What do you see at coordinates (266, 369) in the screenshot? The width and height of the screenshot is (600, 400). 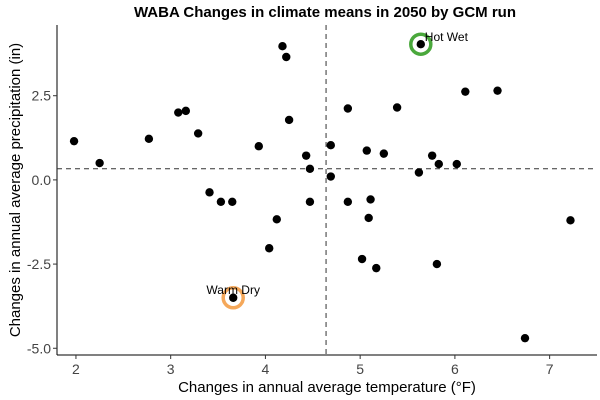 I see `x-tick-label: 4` at bounding box center [266, 369].